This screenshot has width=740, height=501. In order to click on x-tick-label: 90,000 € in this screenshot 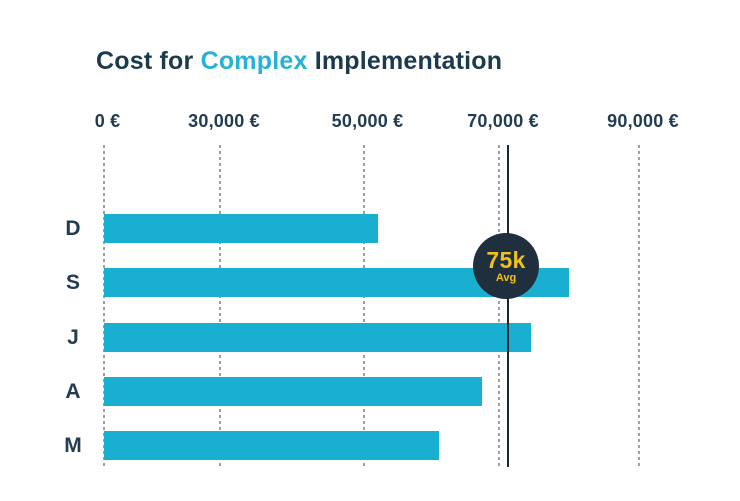, I will do `click(643, 121)`.